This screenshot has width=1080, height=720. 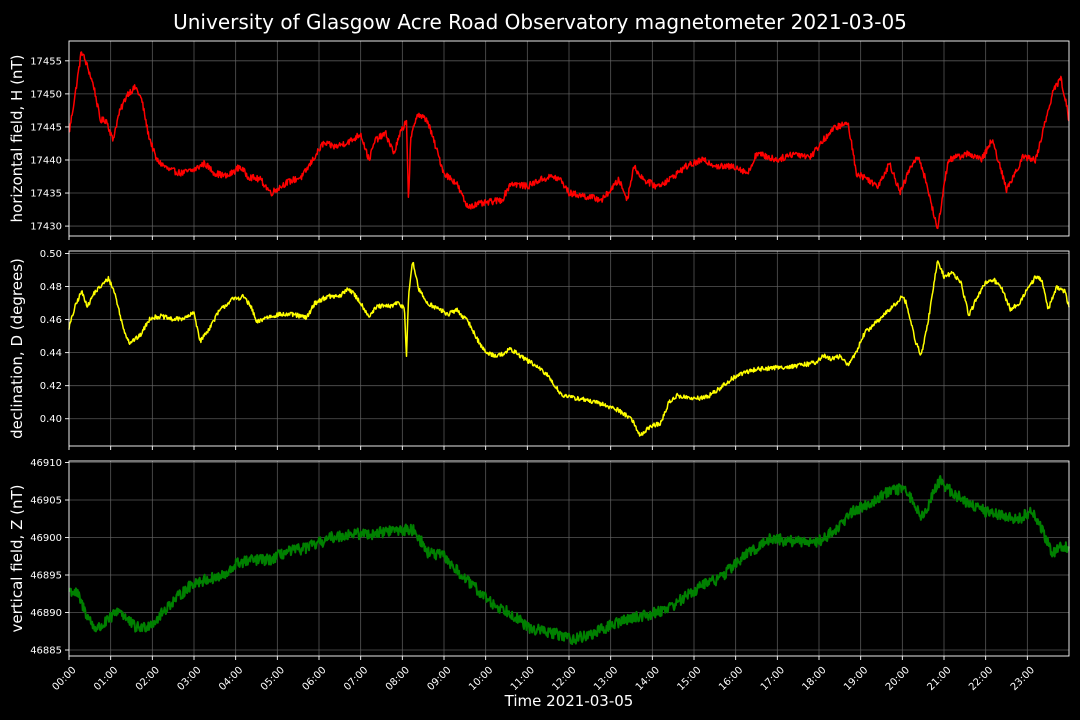 I want to click on y-tick-label: 17450, so click(x=46, y=94).